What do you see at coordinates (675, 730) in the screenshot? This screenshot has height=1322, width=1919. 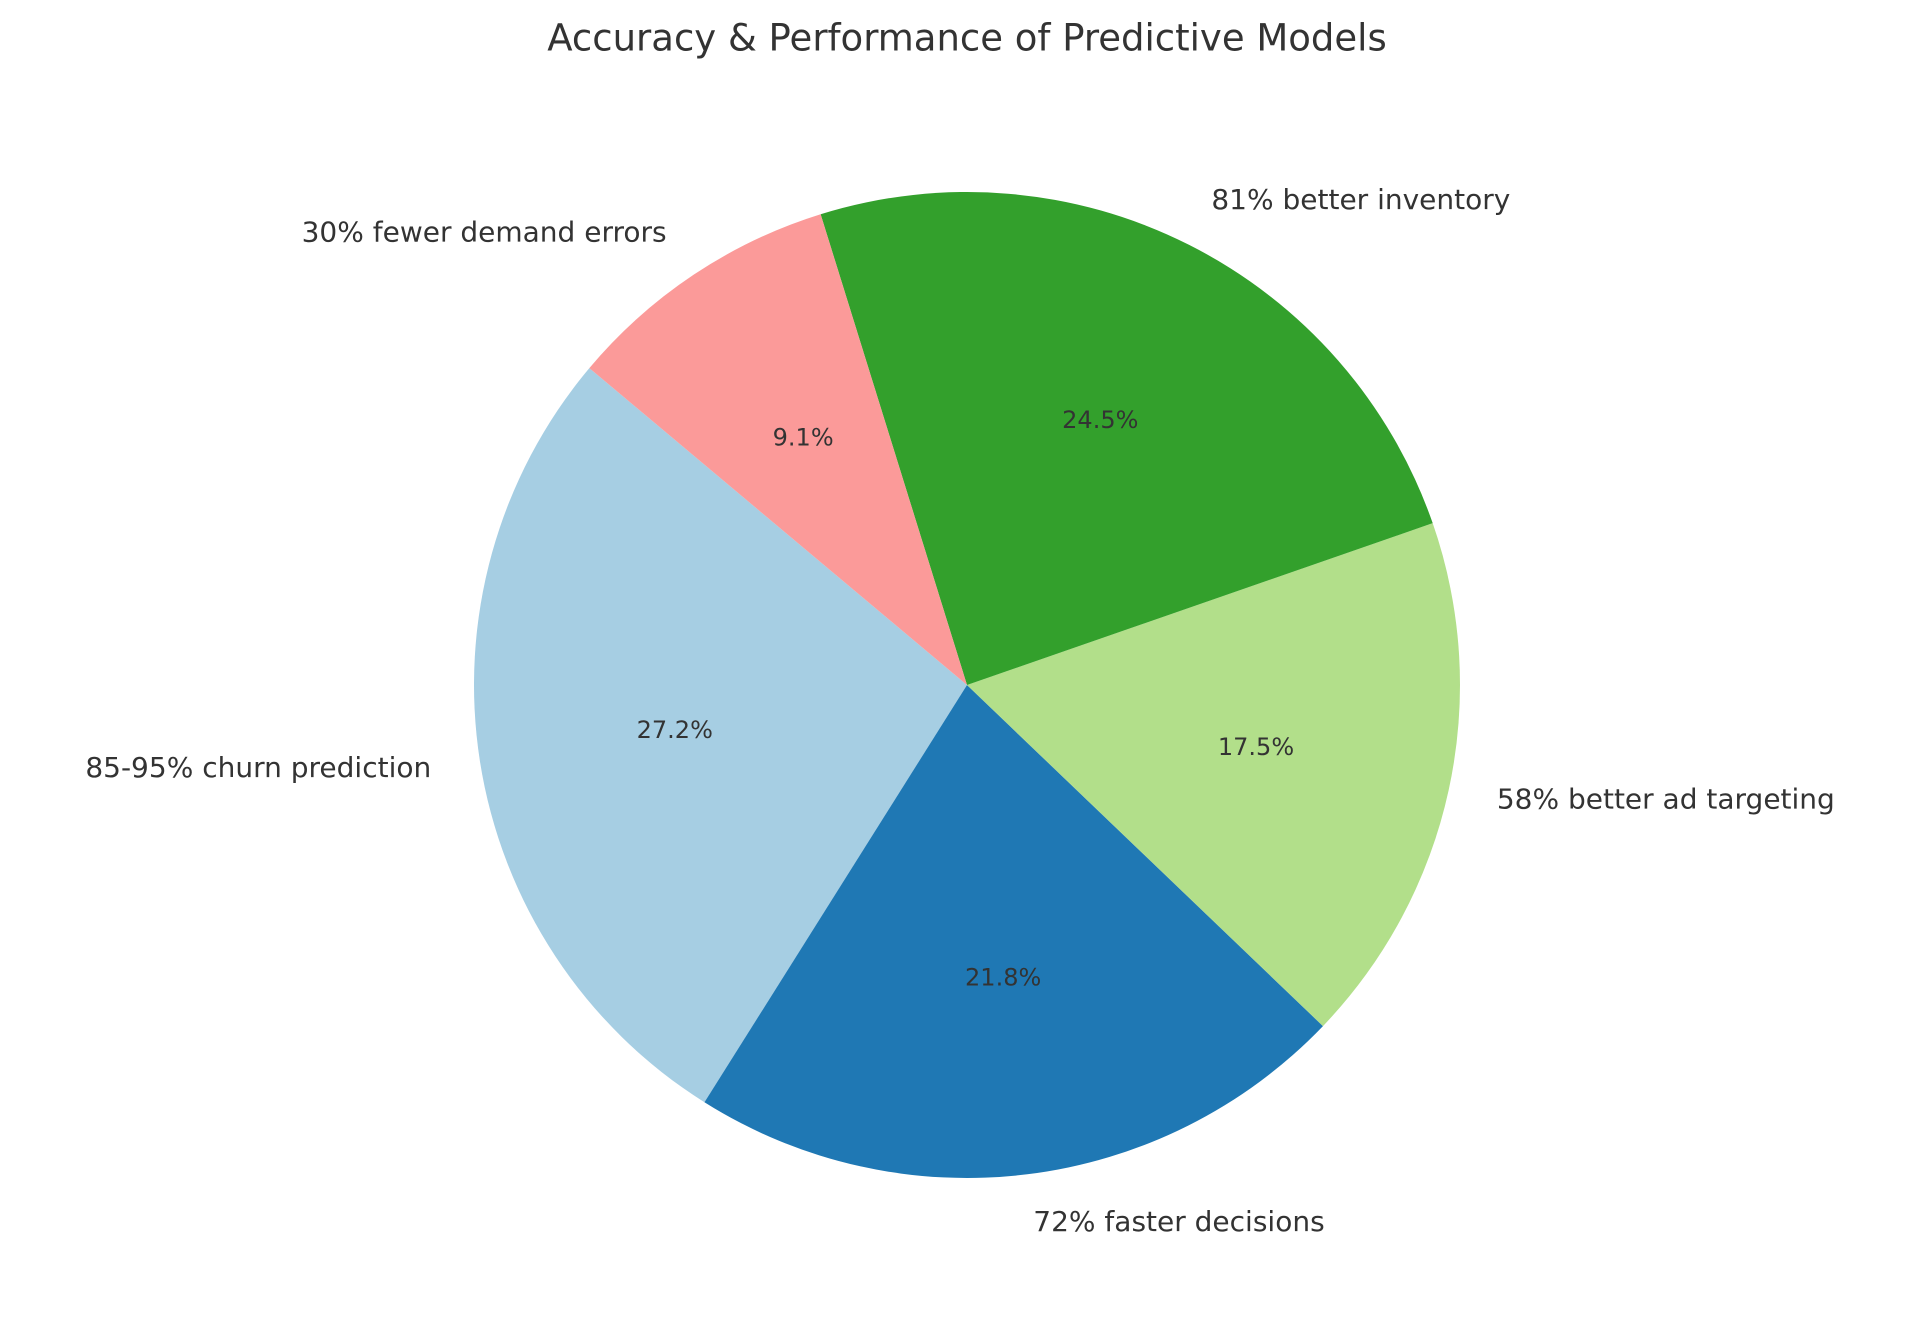 I see `value-label: 27.2%` at bounding box center [675, 730].